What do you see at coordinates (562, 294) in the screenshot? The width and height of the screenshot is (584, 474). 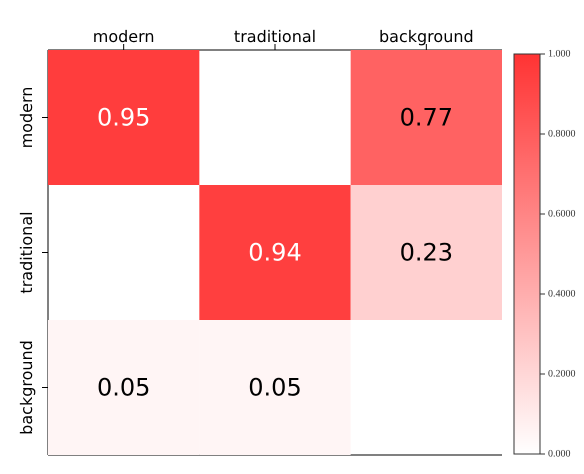 I see `color-bar-label: 0.4000` at bounding box center [562, 294].